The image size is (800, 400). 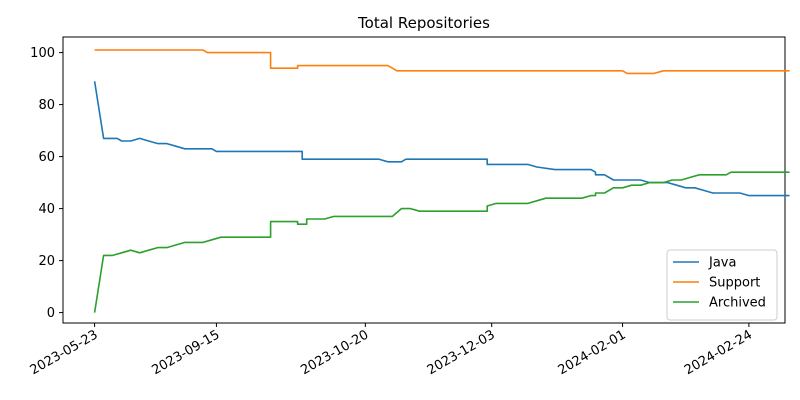 I want to click on legend: Java Support Archived, so click(x=722, y=285).